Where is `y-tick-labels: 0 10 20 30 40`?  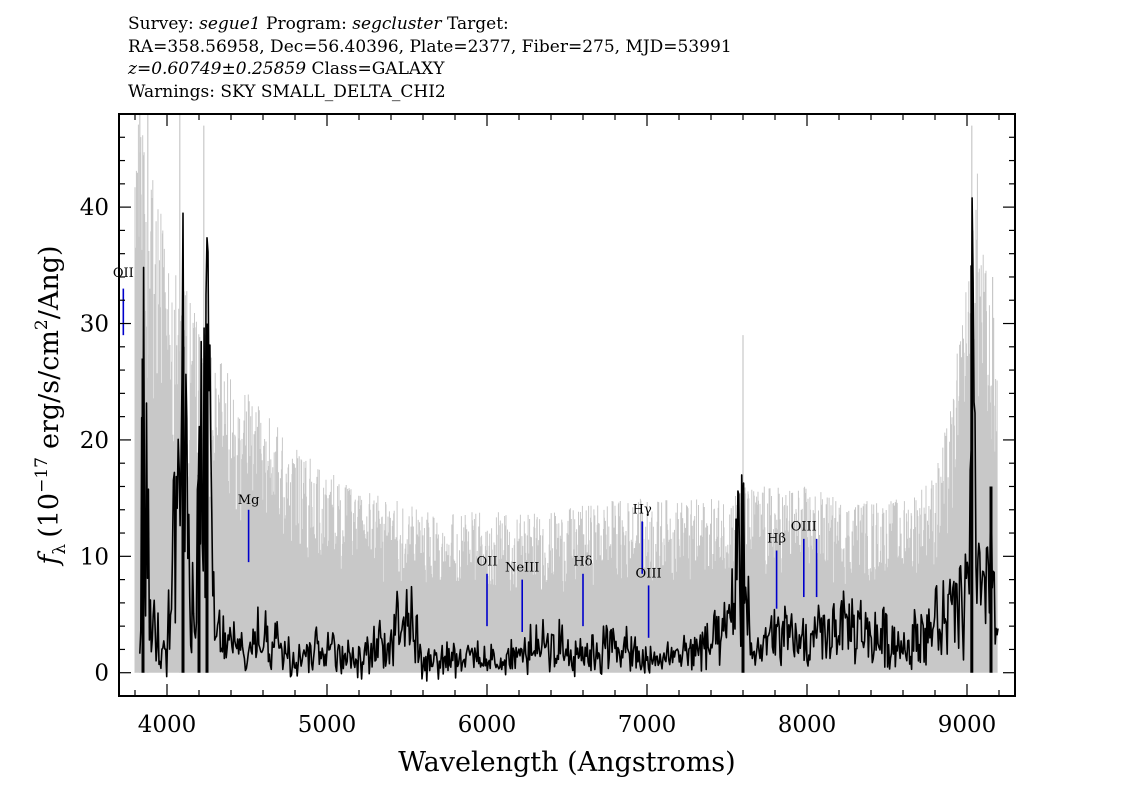 y-tick-labels: 0 10 20 30 40 is located at coordinates (94, 441).